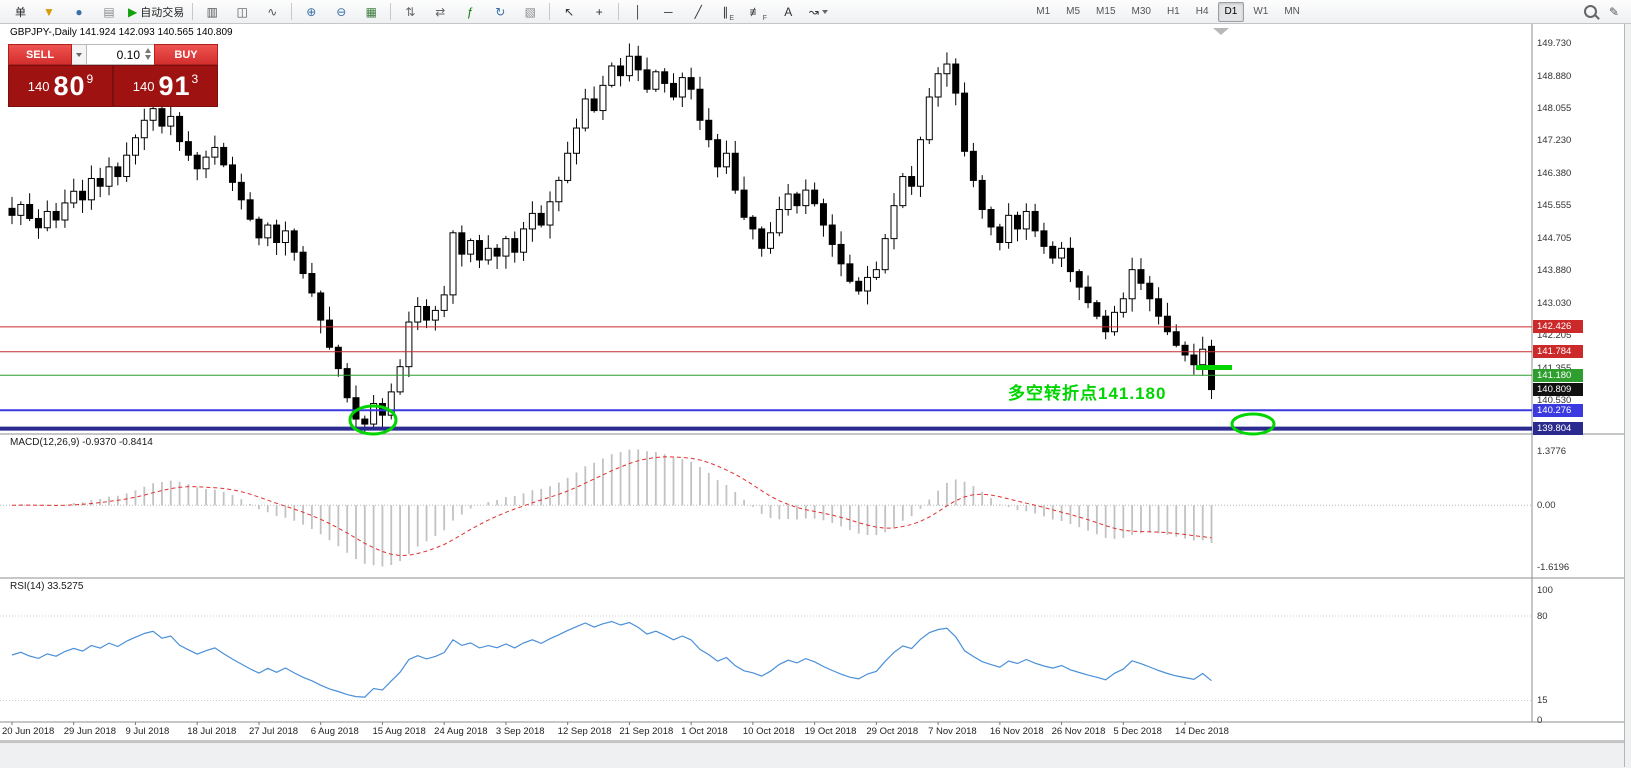 This screenshot has height=768, width=1631. What do you see at coordinates (148, 57) in the screenshot?
I see `spin-down-icon` at bounding box center [148, 57].